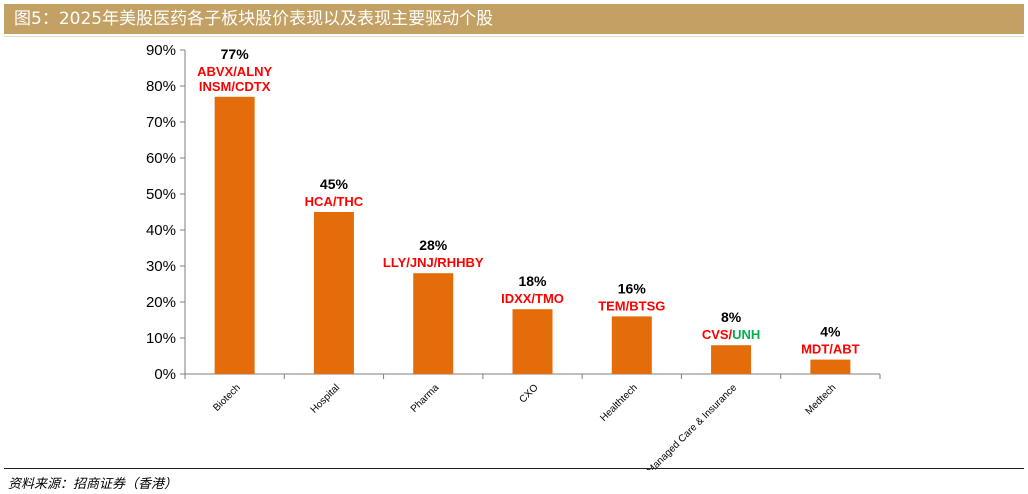  Describe the element at coordinates (161, 50) in the screenshot. I see `y-tick-label: 90%` at that location.